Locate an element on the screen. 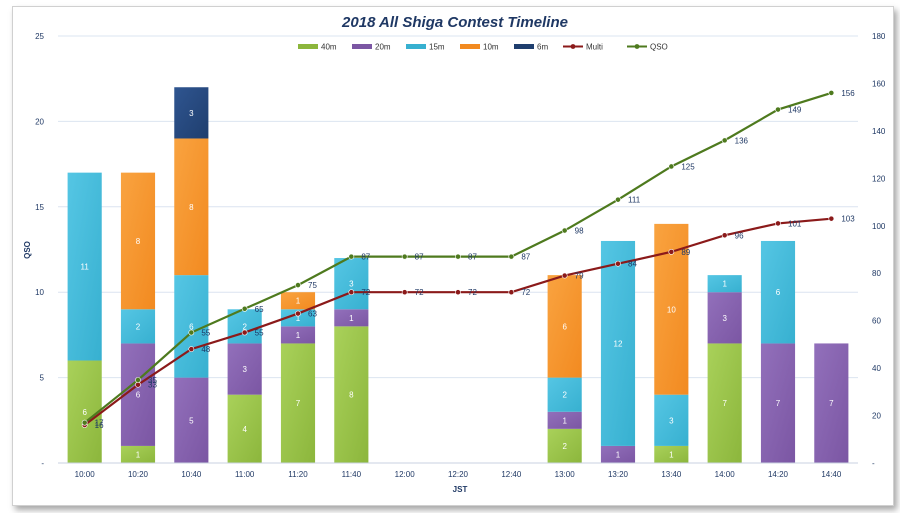 Image resolution: width=900 pixels, height=513 pixels. y2-tick-label: 60 is located at coordinates (876, 321).